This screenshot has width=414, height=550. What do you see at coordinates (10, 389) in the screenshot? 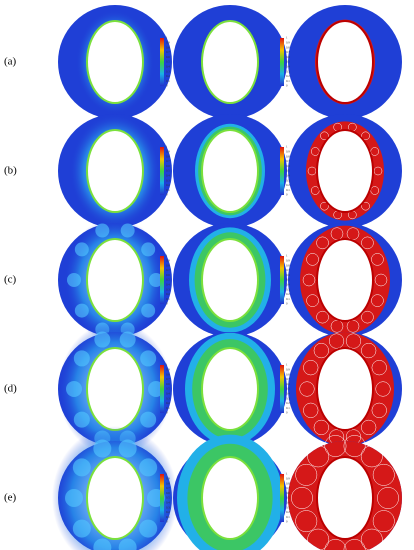
I see `row-label: (d)` at bounding box center [10, 389].